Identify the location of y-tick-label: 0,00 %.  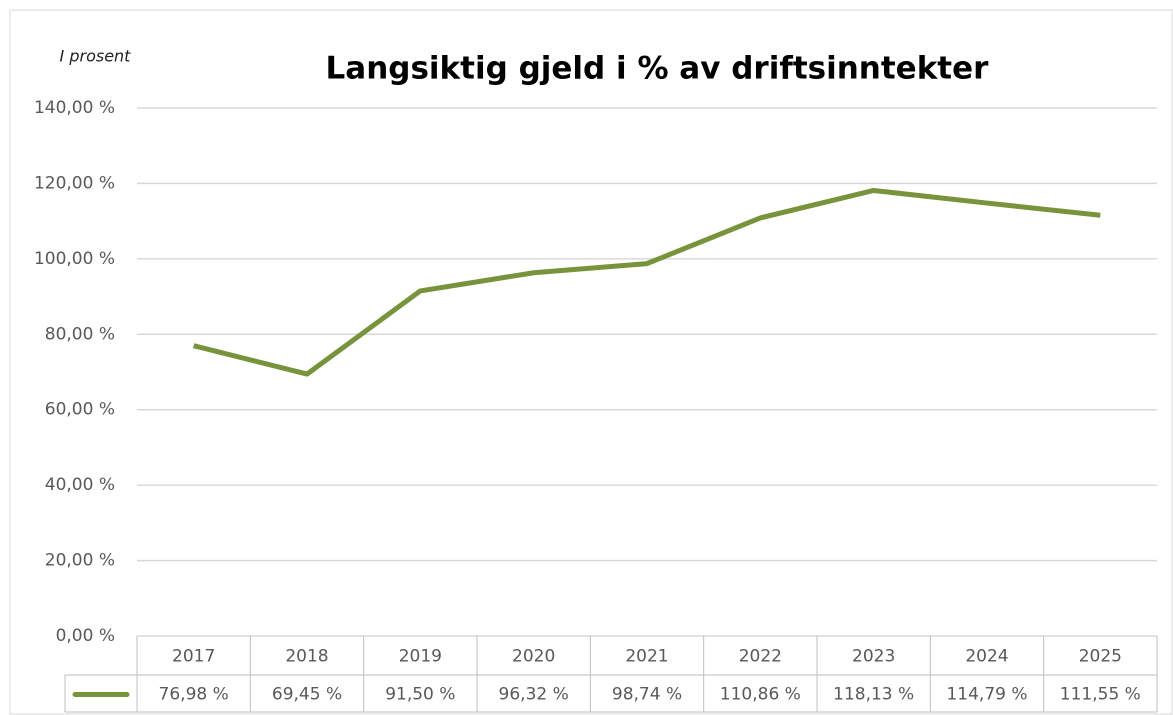
(85, 636).